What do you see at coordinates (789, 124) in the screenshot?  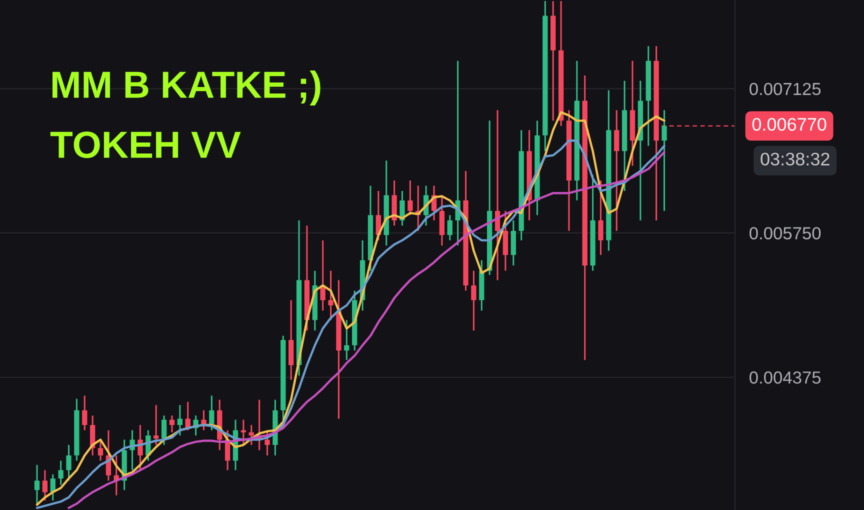 I see `ref-line-label: 0.006770` at bounding box center [789, 124].